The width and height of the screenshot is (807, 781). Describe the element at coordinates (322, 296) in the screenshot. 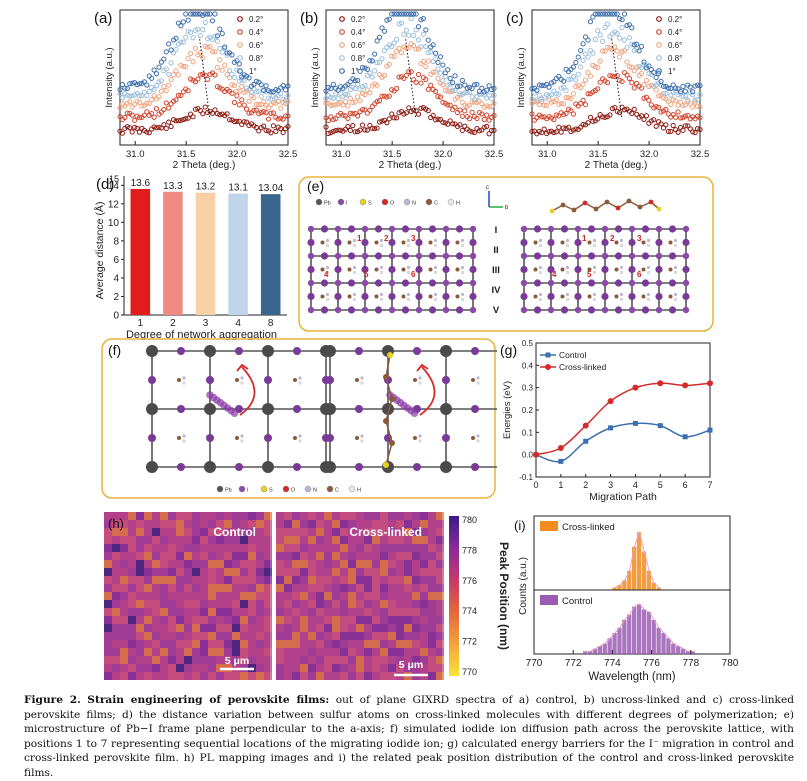

I see `carbon-atom` at that location.